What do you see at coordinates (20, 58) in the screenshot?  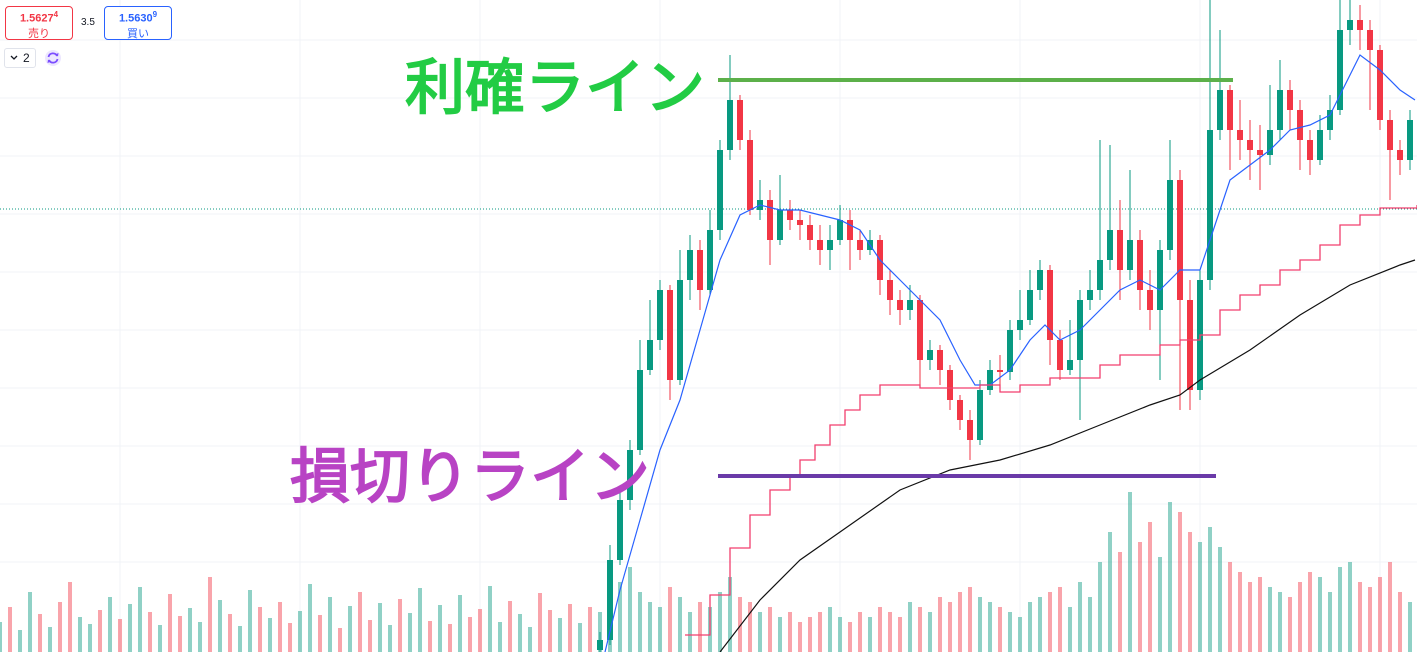 I see `interval-dropdown: 2` at bounding box center [20, 58].